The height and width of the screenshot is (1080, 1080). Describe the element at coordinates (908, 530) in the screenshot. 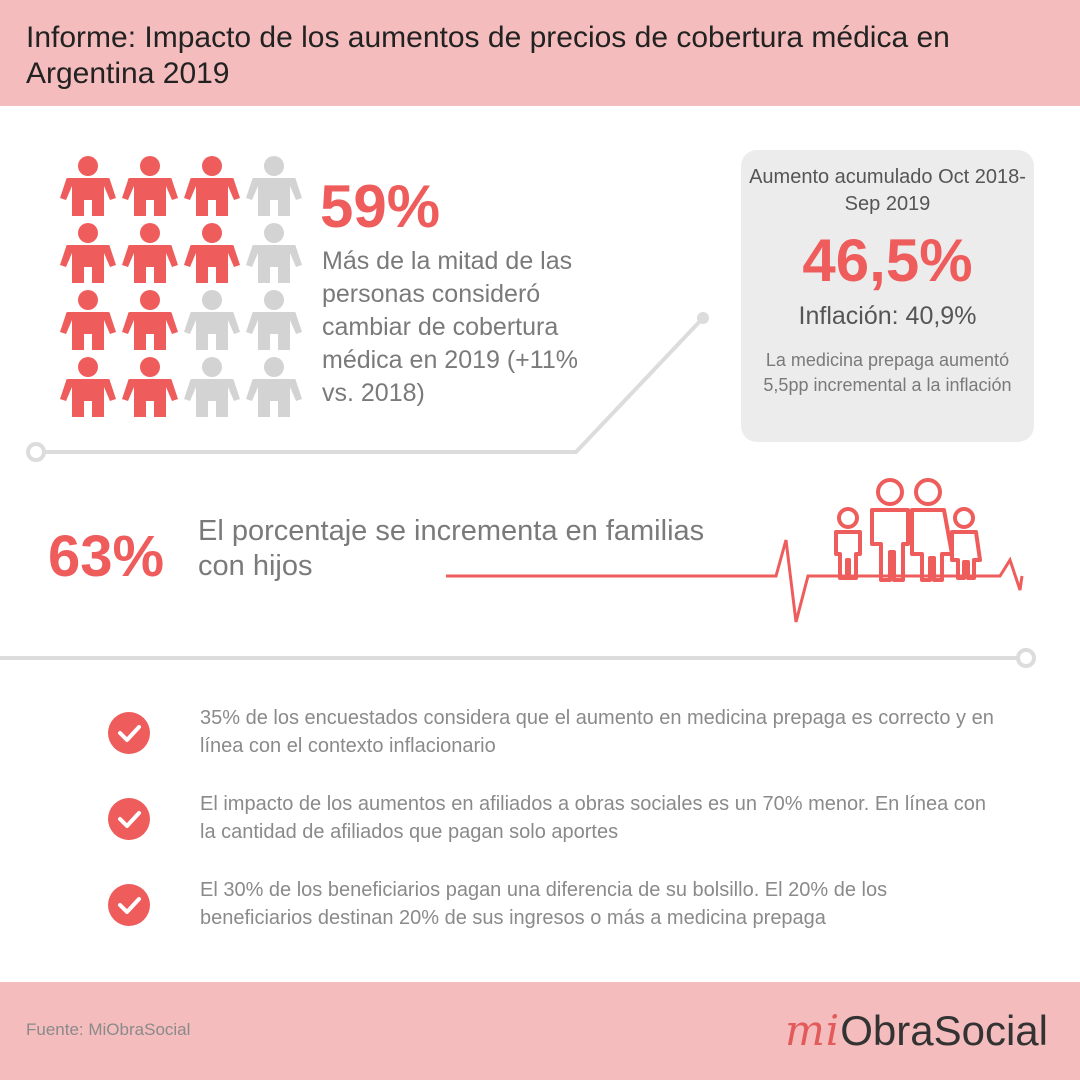

I see `family-icon` at that location.